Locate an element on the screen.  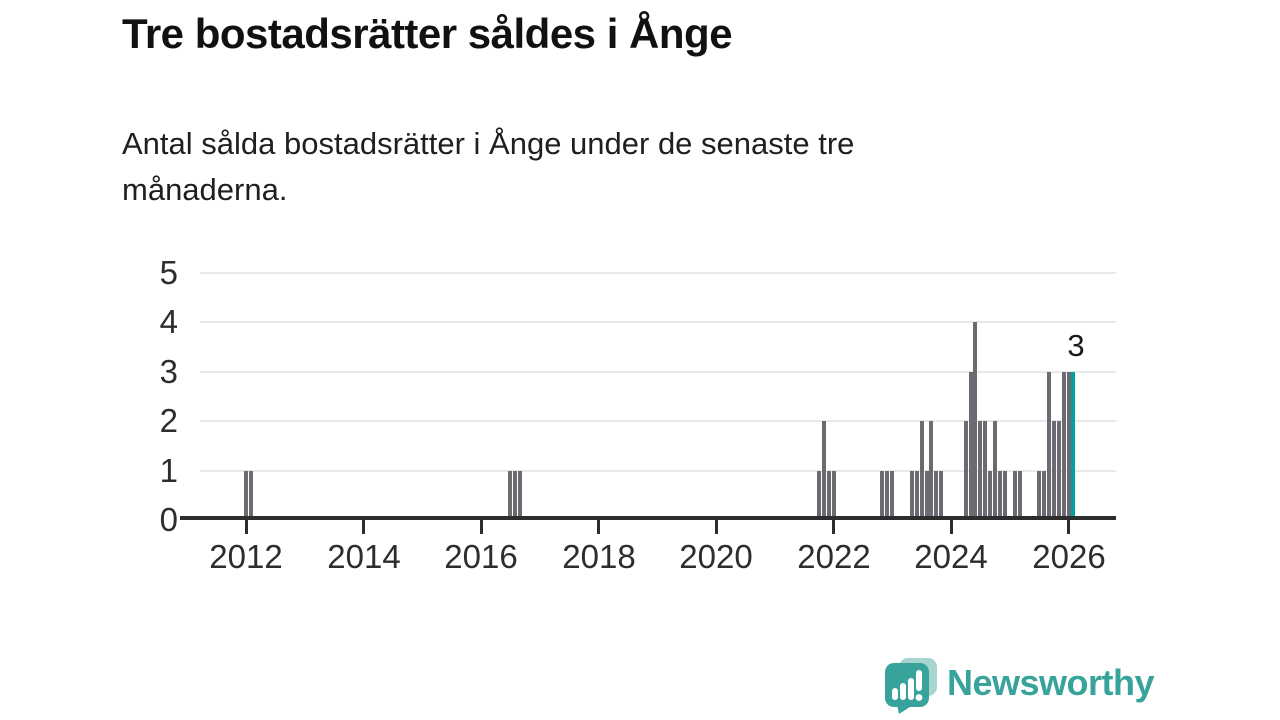
highlighted-bar is located at coordinates (1073, 445).